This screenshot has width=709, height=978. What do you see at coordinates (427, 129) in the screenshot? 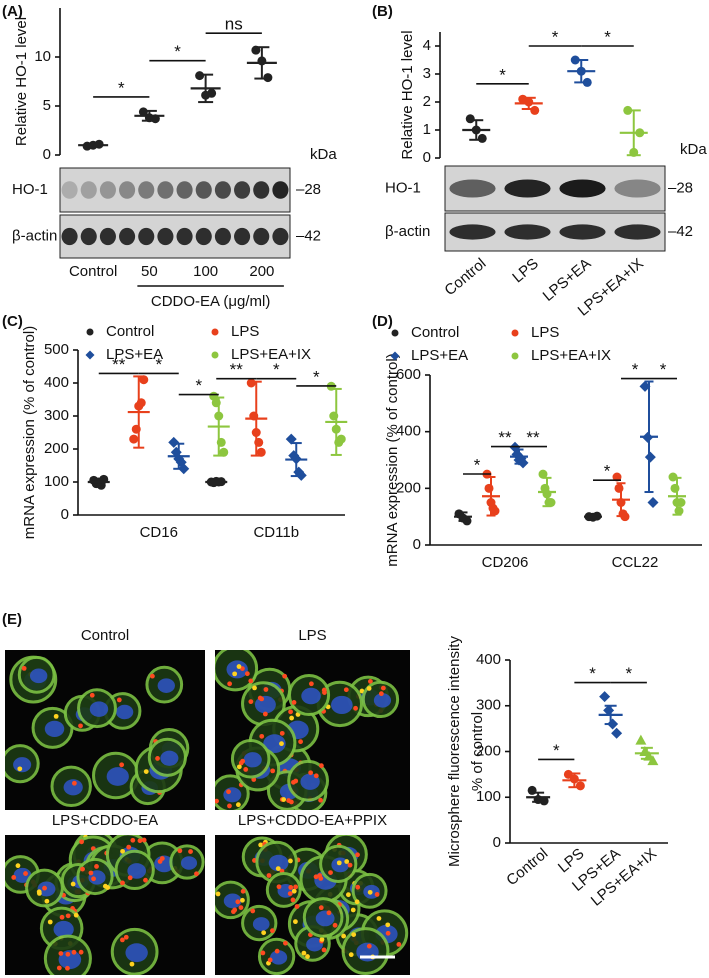
I see `y-tick-label: 1` at bounding box center [427, 129].